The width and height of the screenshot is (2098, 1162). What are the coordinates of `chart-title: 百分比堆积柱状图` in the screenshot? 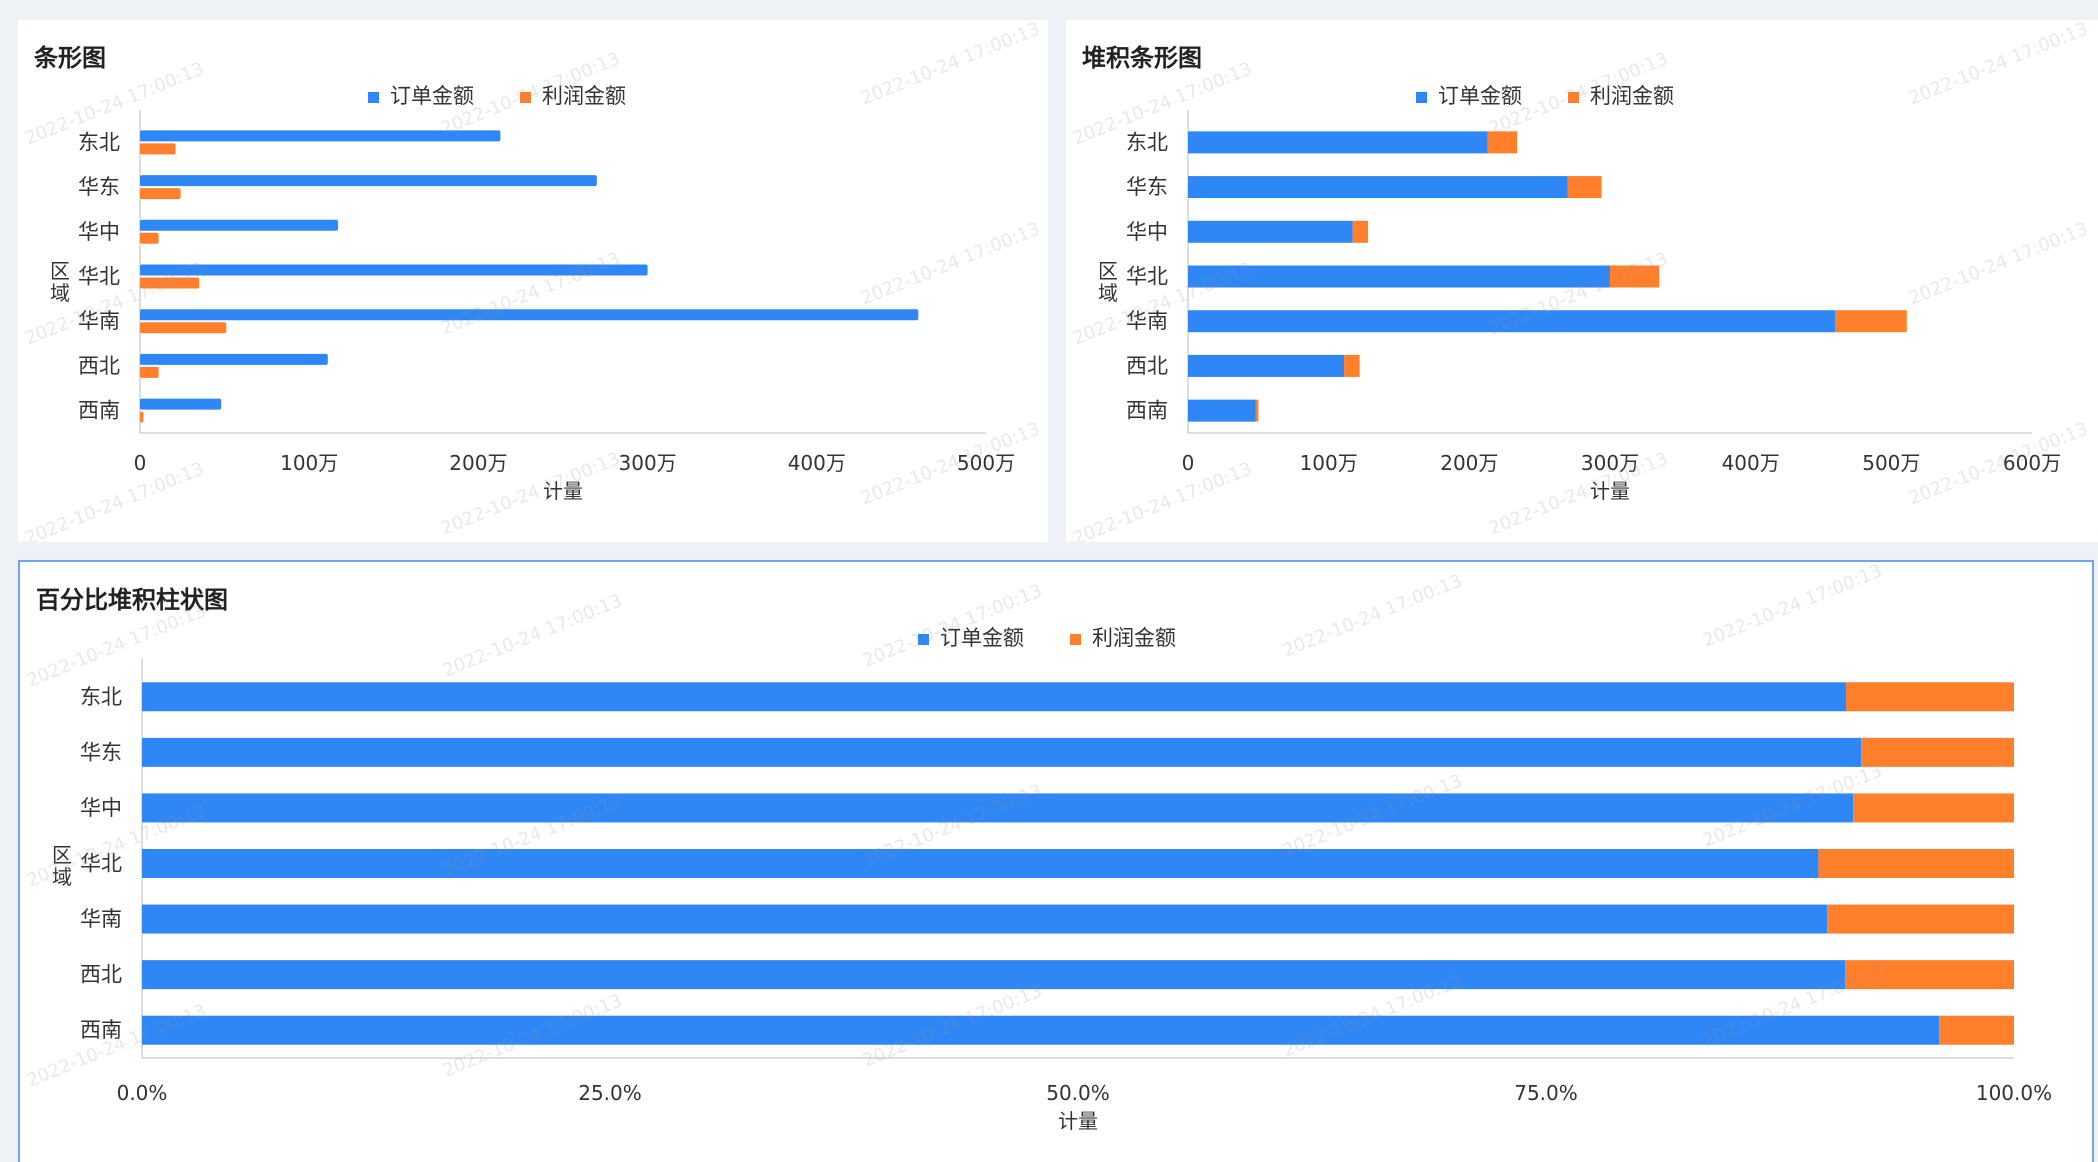 It's located at (132, 600).